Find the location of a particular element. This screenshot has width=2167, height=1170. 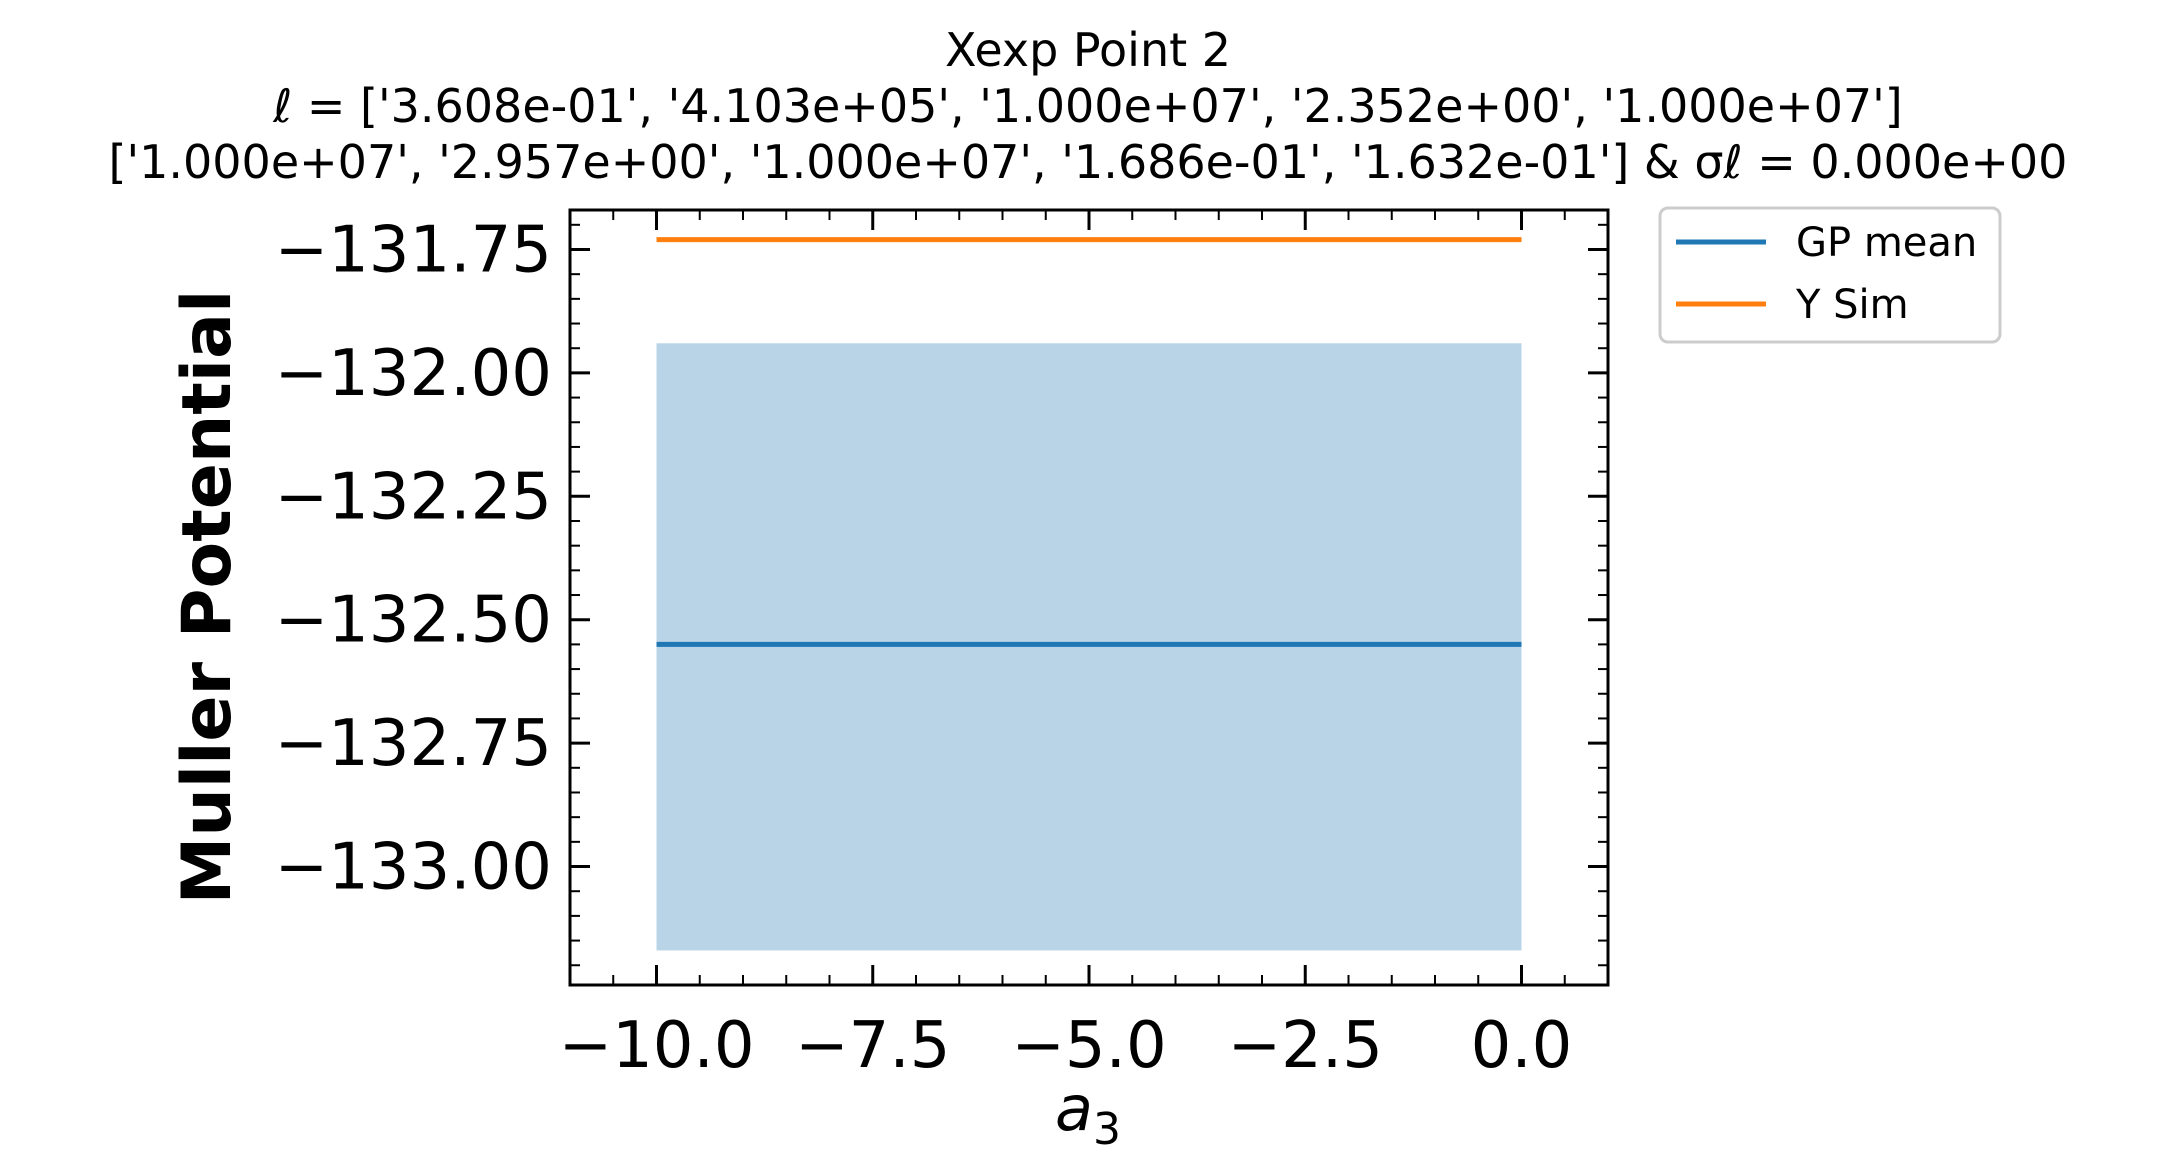

x-axis-title-symbol: a is located at coordinates (1074, 1108).